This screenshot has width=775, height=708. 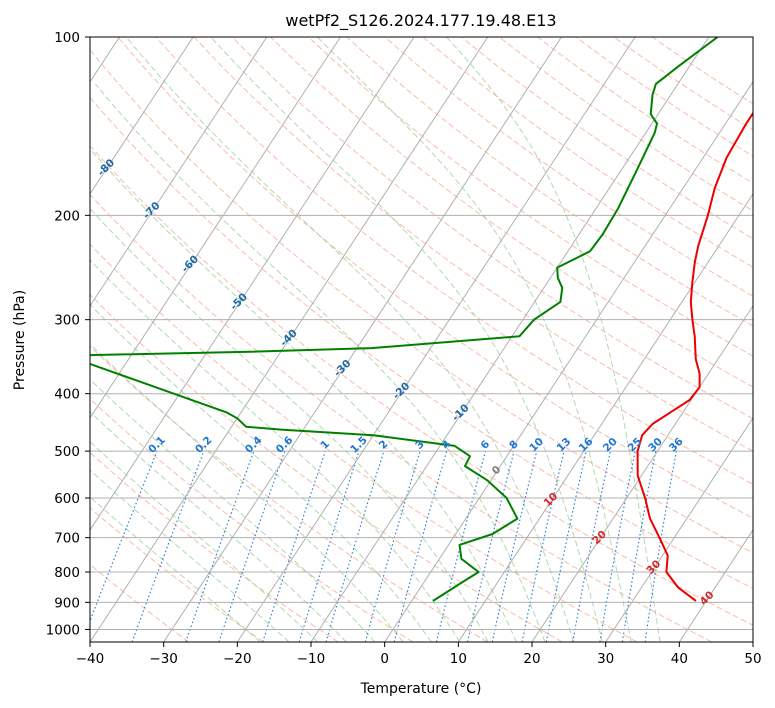 I want to click on y-tick-label: 700, so click(x=67, y=539).